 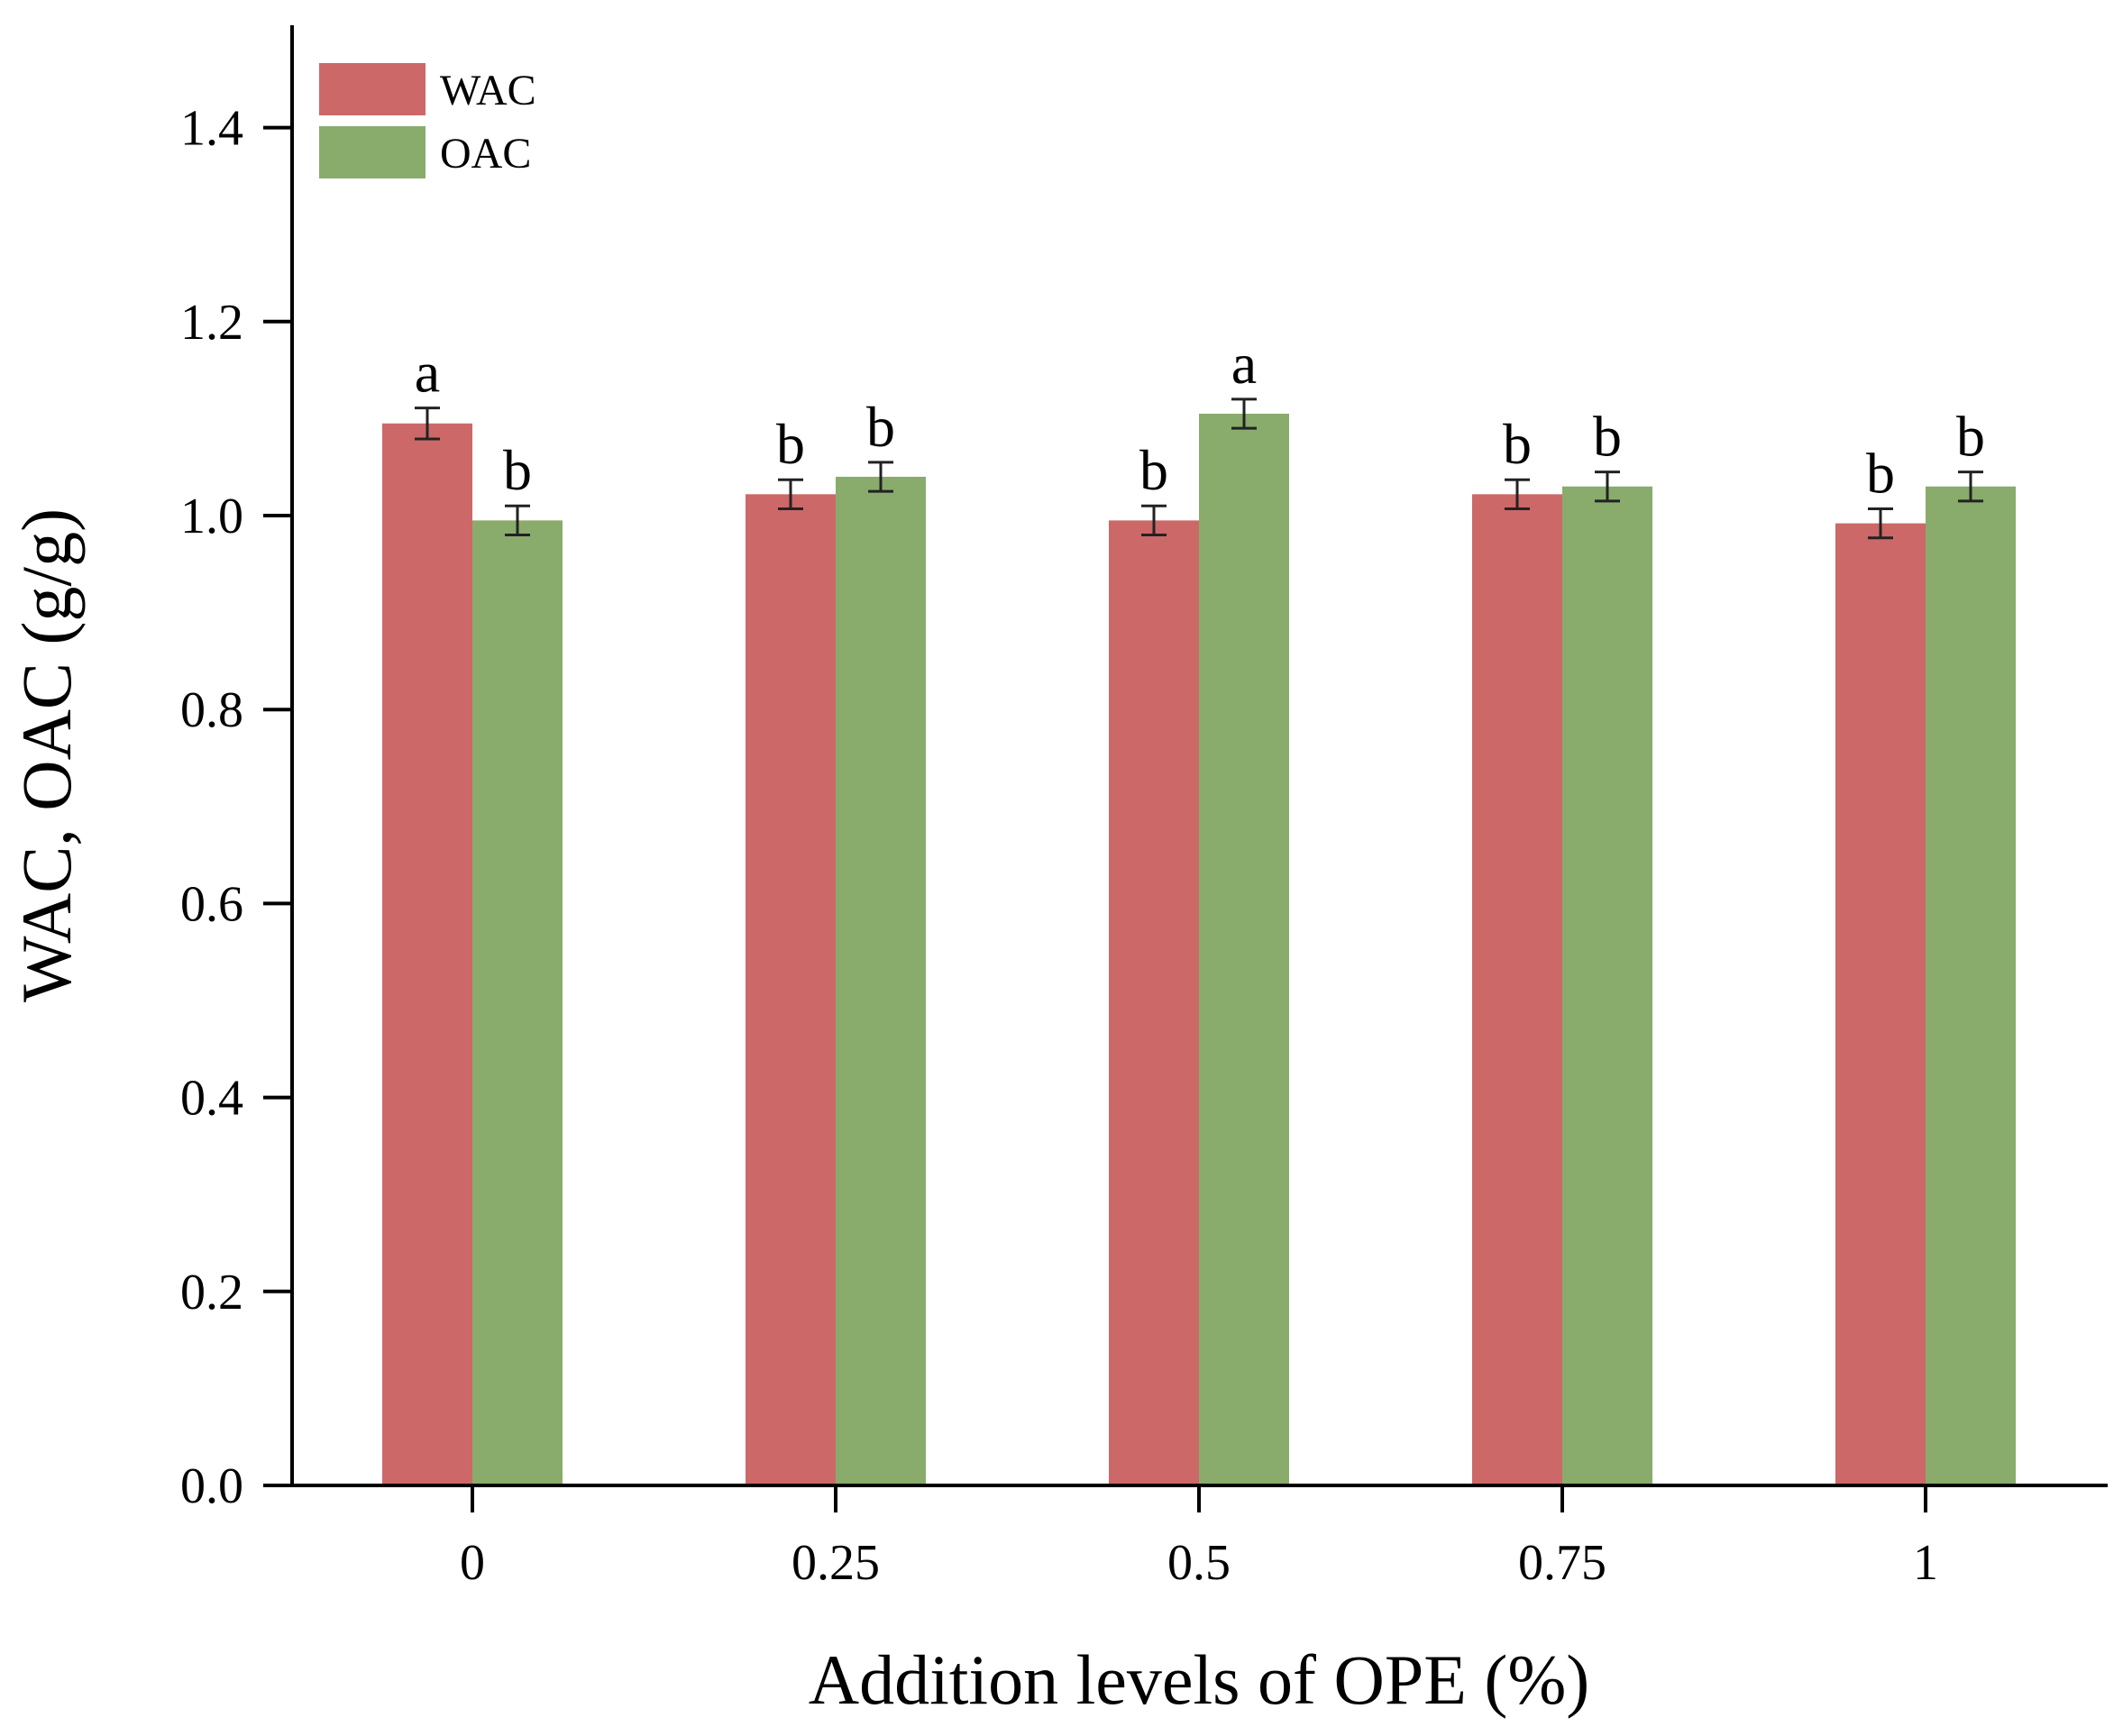 What do you see at coordinates (212, 1099) in the screenshot?
I see `y-tick-label: 0.4` at bounding box center [212, 1099].